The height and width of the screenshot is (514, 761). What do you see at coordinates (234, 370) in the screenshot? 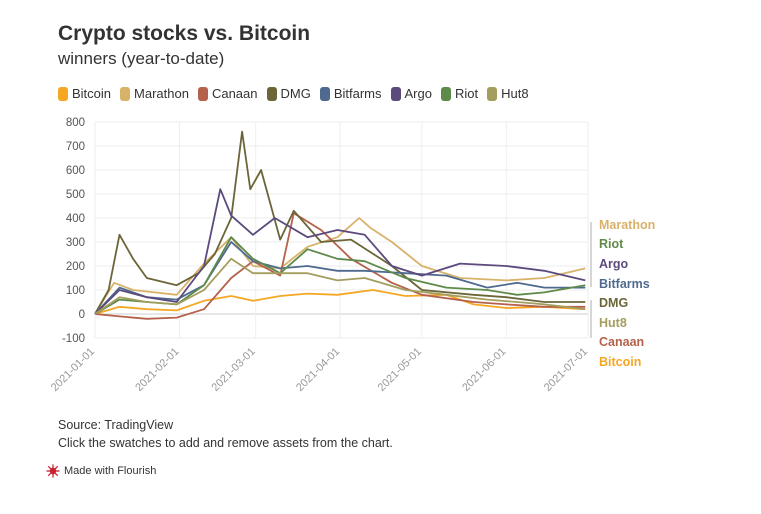
I see `x-tick-label: 2021-03-01` at bounding box center [234, 370].